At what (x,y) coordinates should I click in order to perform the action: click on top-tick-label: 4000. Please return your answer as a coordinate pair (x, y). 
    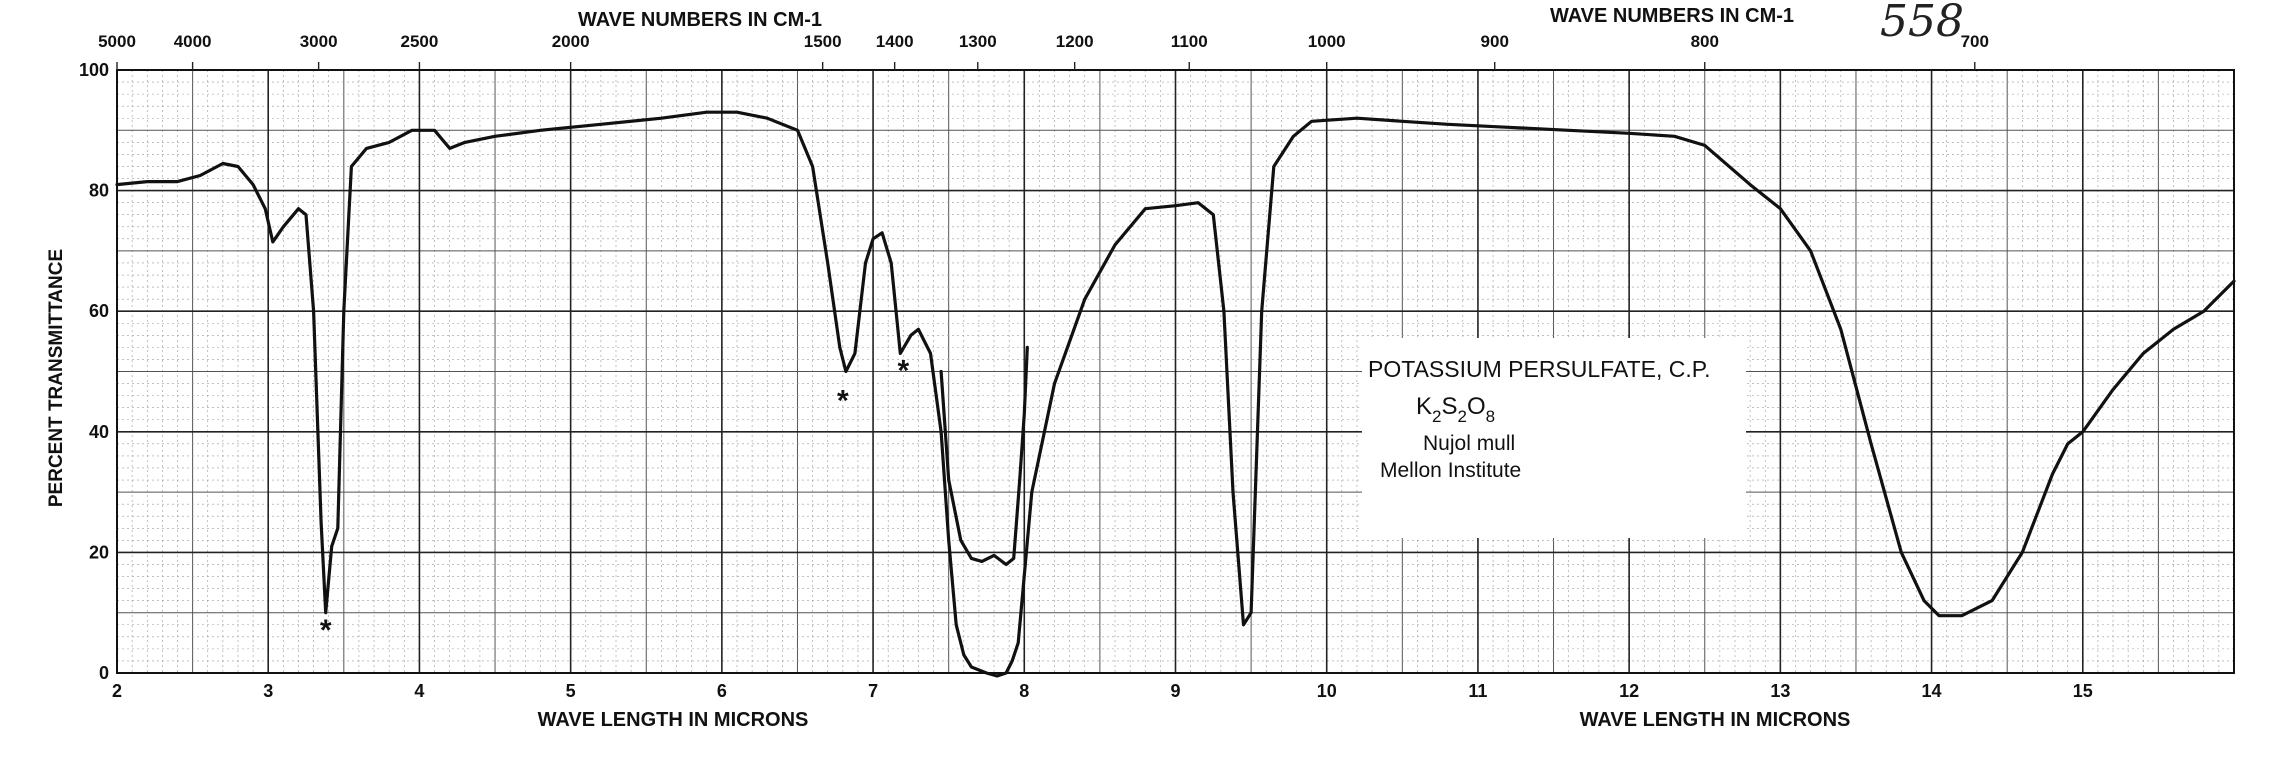
    Looking at the image, I should click on (193, 41).